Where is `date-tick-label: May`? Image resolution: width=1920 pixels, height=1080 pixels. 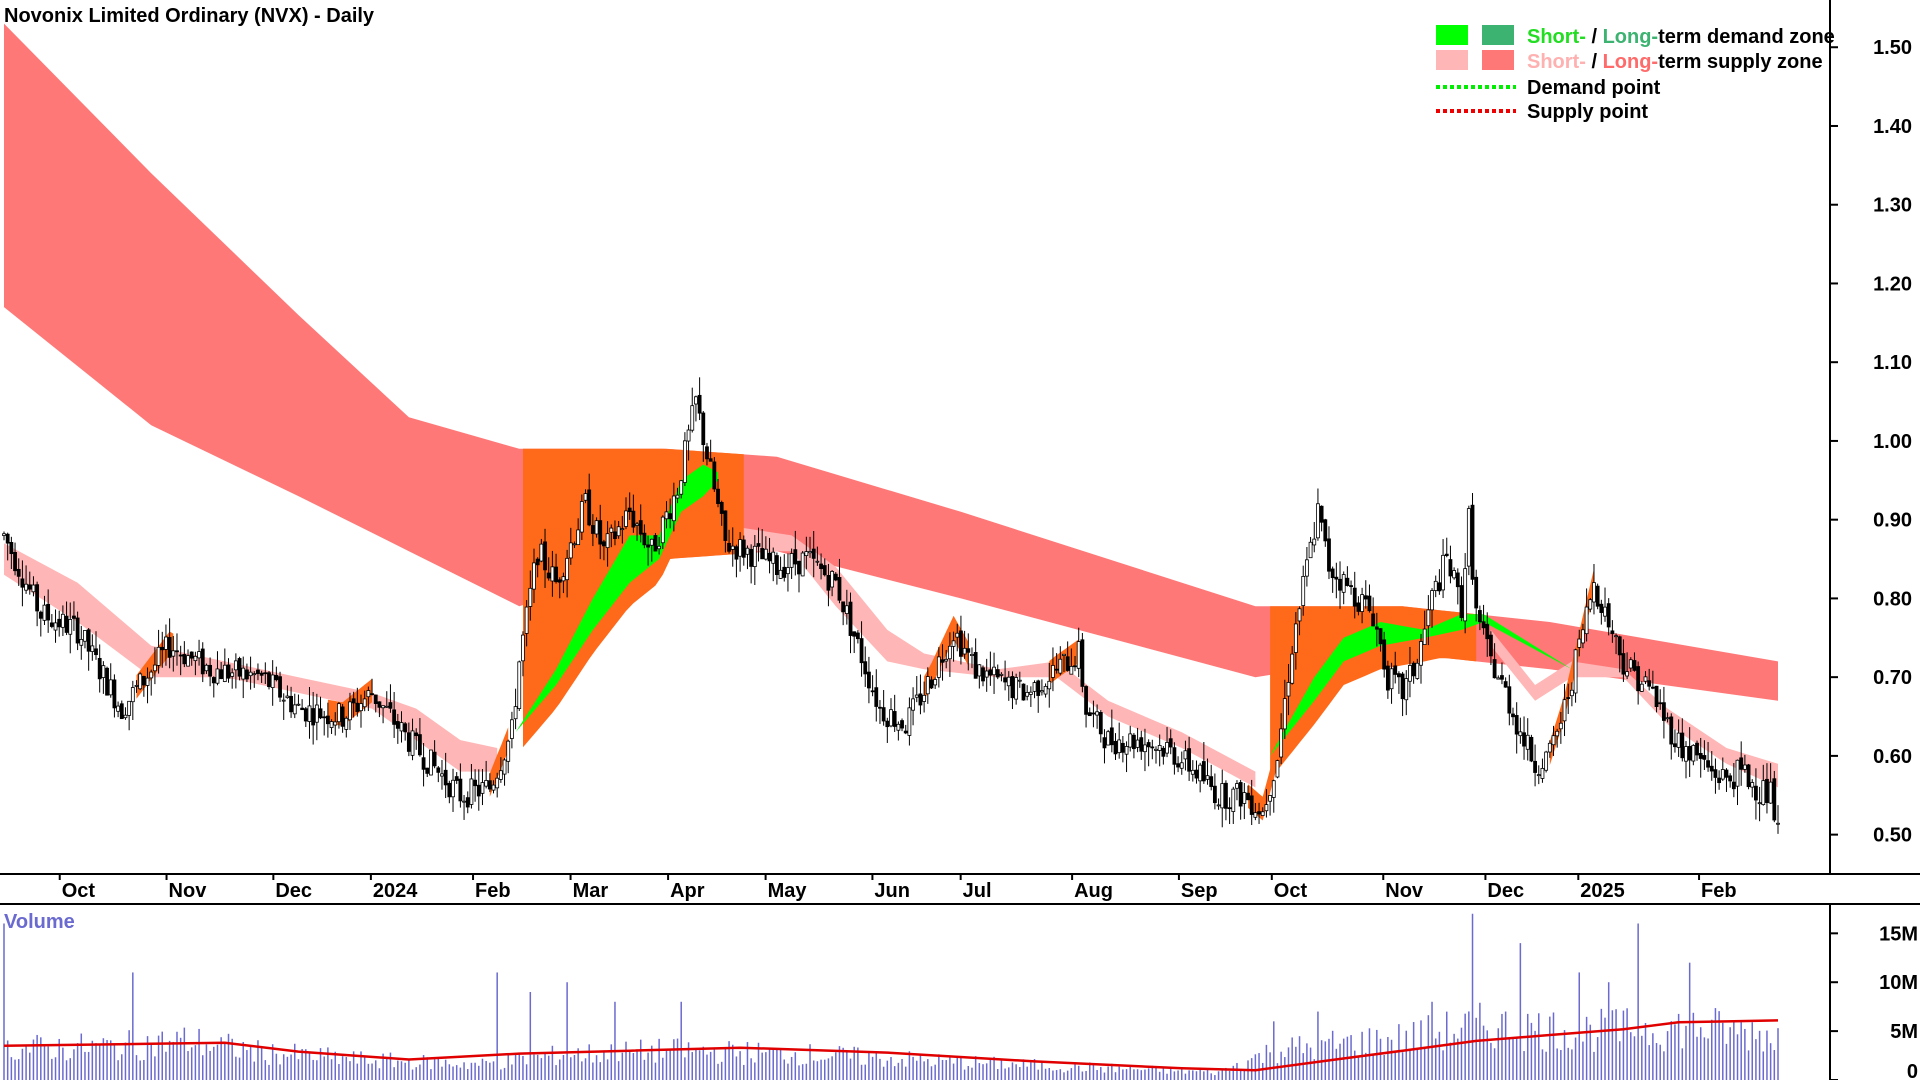 date-tick-label: May is located at coordinates (788, 891).